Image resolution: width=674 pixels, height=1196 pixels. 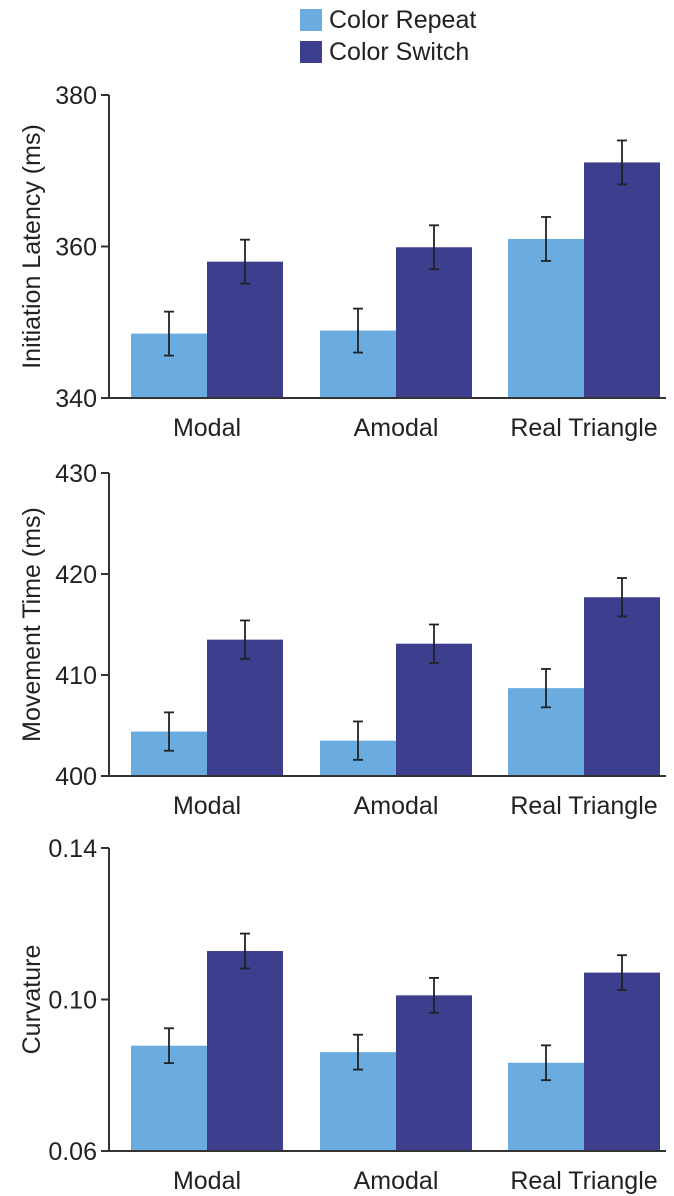 I want to click on y-tick-label: 0.06, so click(x=72, y=1152).